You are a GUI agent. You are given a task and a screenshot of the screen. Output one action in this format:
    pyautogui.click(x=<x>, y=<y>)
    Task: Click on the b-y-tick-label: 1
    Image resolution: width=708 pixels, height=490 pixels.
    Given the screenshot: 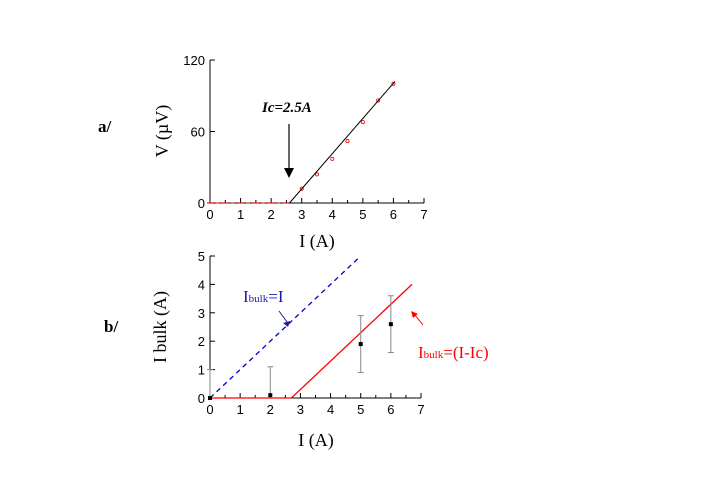 What is the action you would take?
    pyautogui.click(x=201, y=370)
    